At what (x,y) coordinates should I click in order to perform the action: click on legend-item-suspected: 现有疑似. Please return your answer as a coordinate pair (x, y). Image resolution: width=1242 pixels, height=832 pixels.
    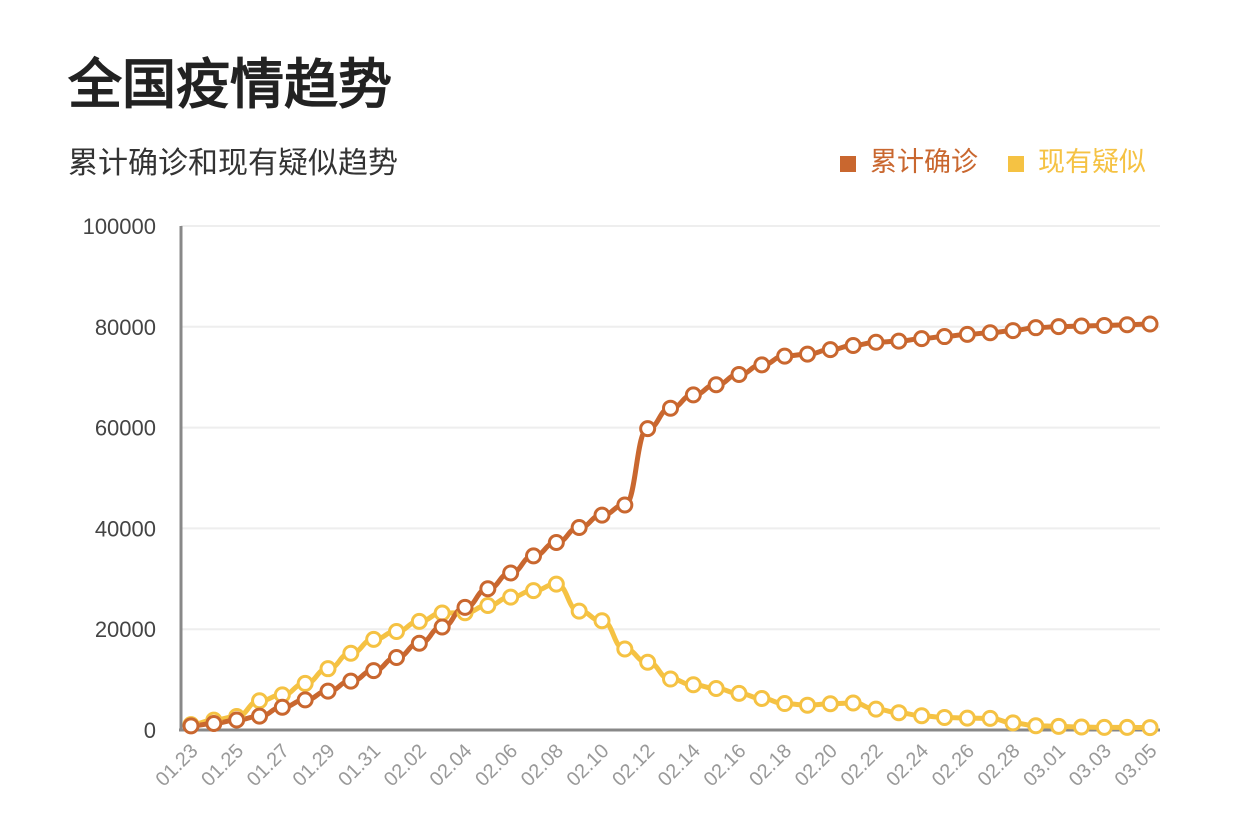
    Looking at the image, I should click on (1077, 159).